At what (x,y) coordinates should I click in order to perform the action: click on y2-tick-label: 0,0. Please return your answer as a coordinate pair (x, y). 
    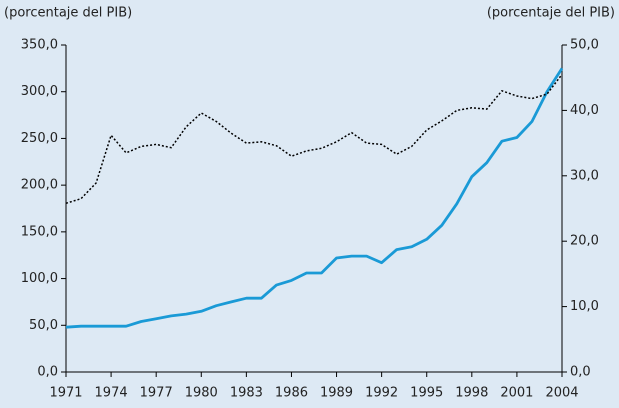
    Looking at the image, I should click on (580, 372).